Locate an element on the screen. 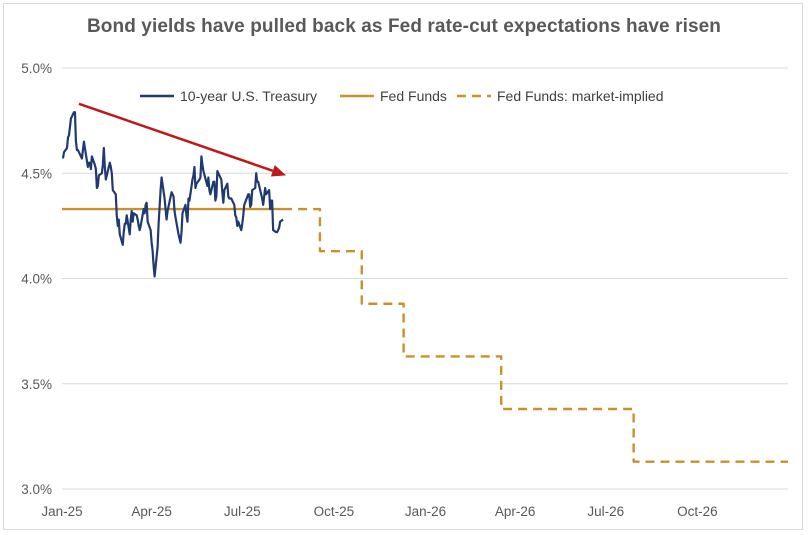  x-tick-label: Apr-25 is located at coordinates (151, 511).